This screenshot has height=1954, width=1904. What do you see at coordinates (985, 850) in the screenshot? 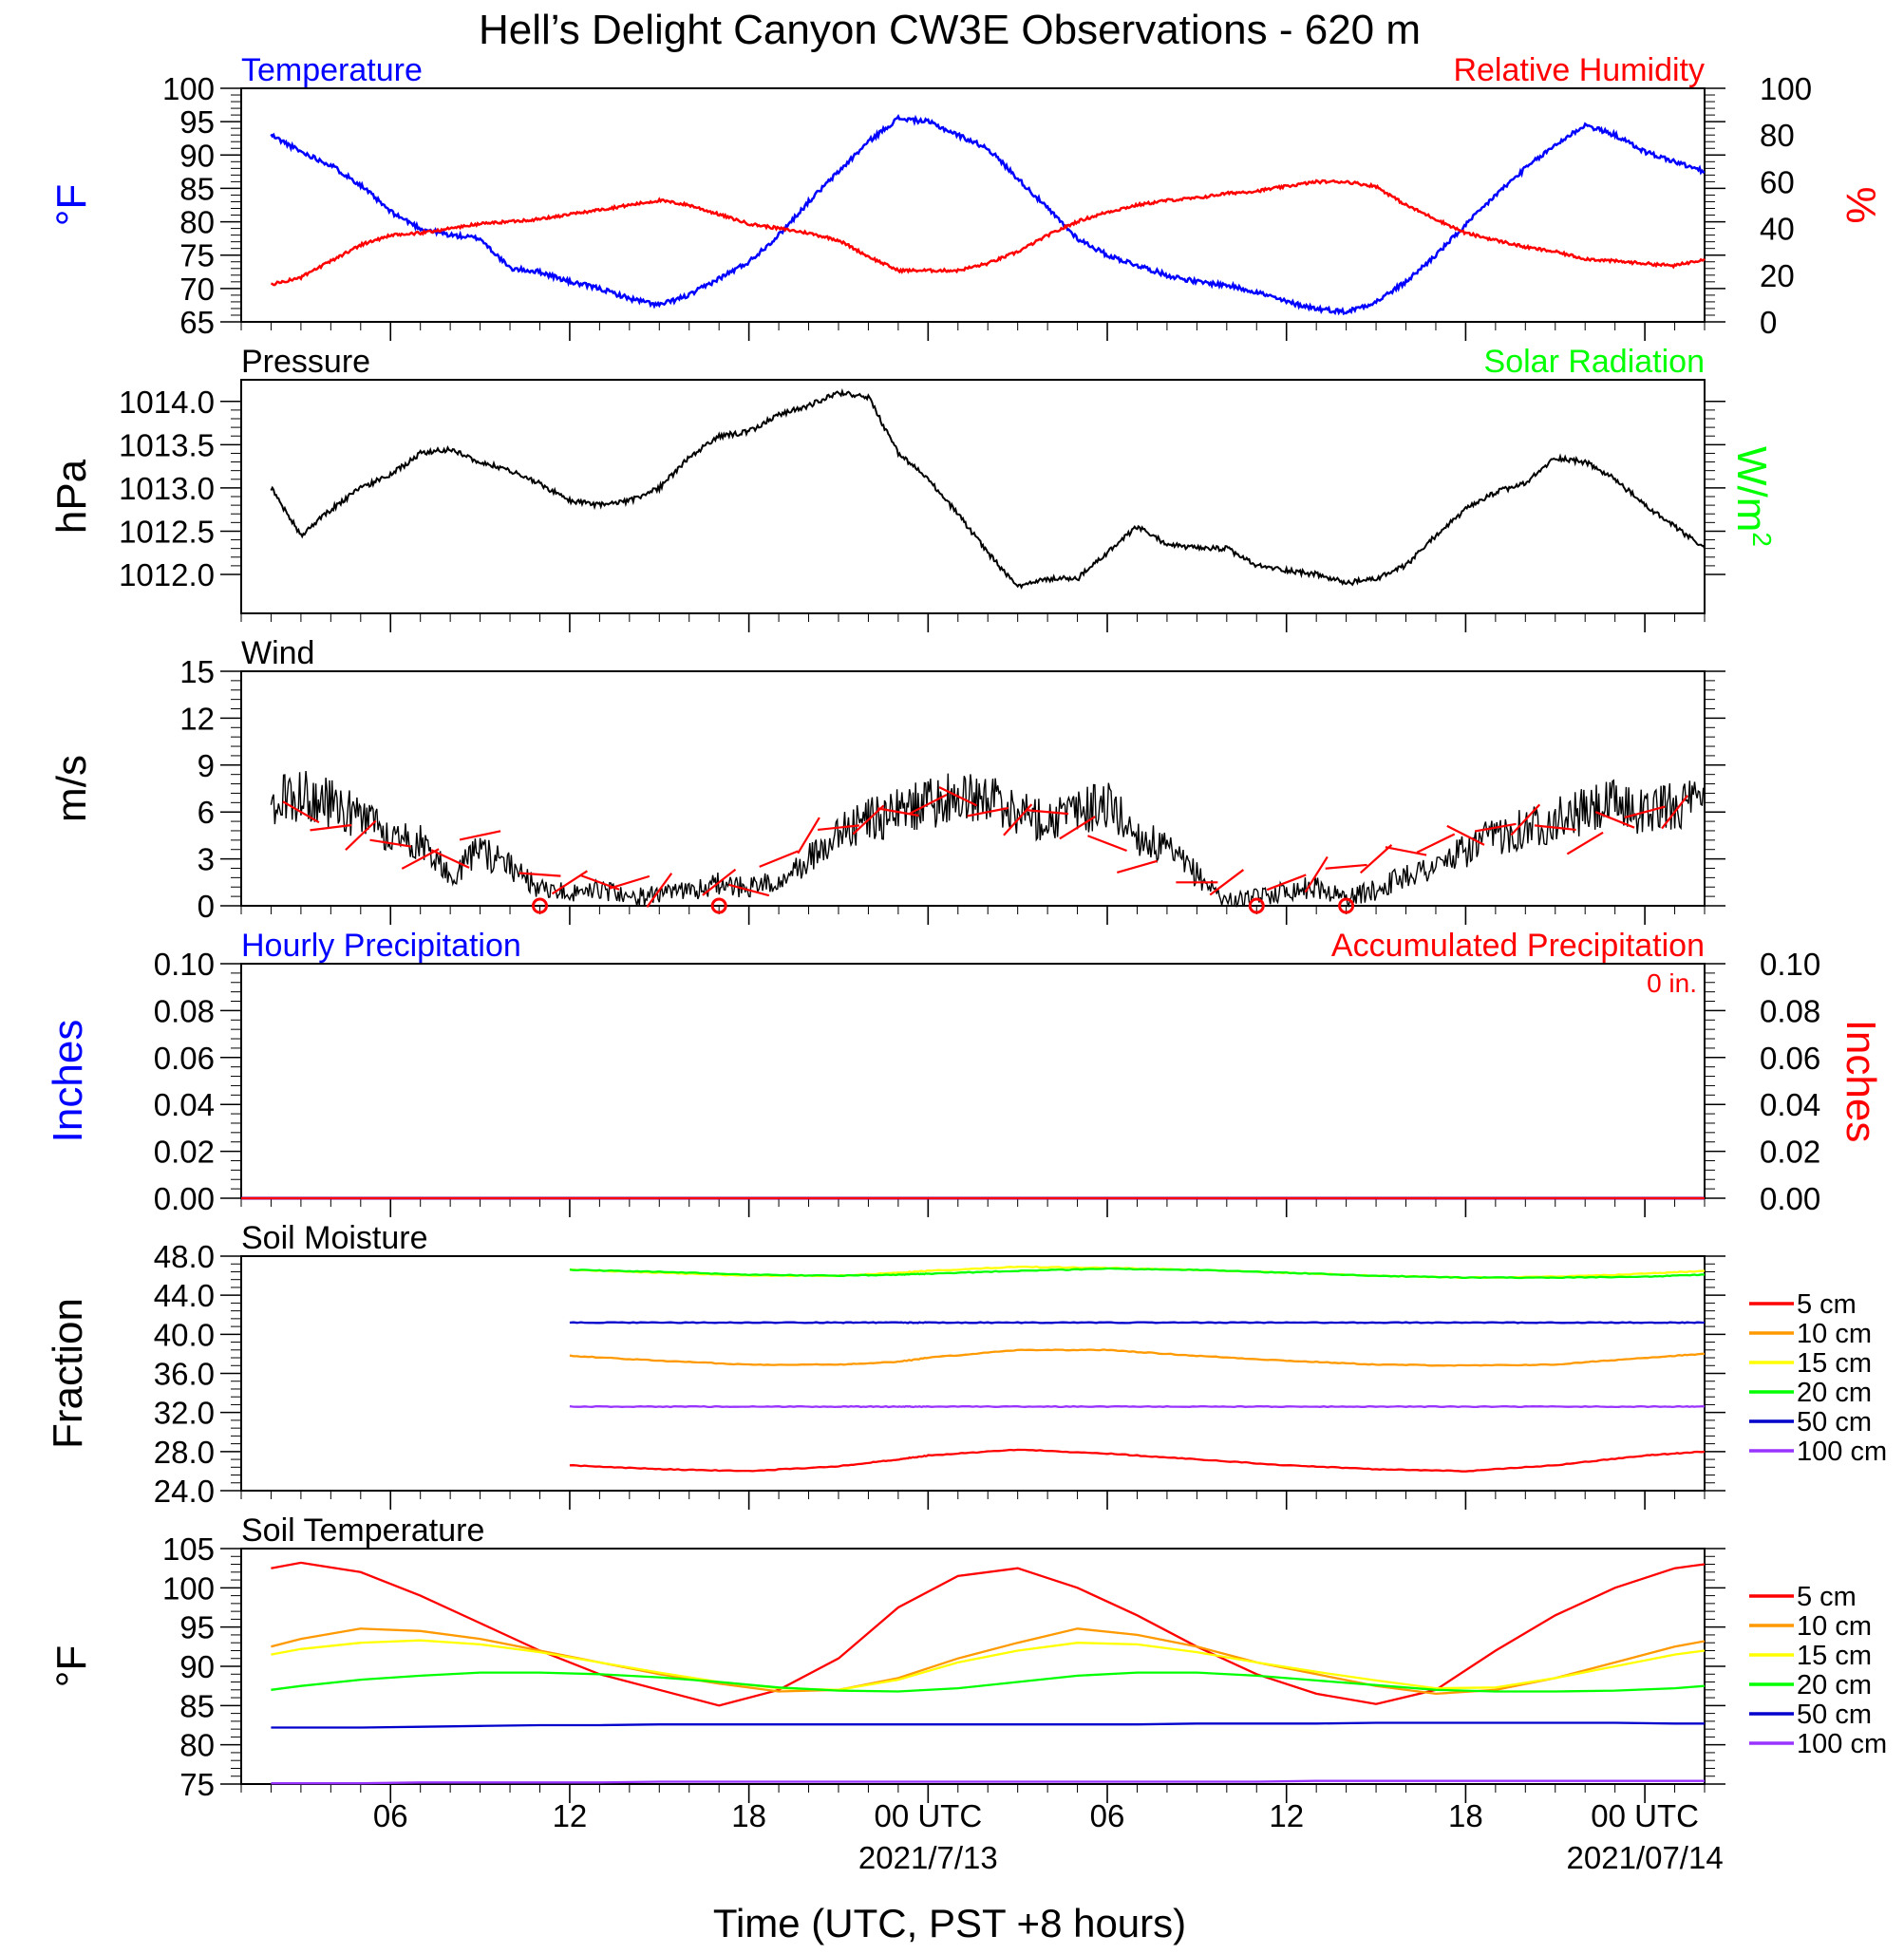
I see `wind-barbs` at bounding box center [985, 850].